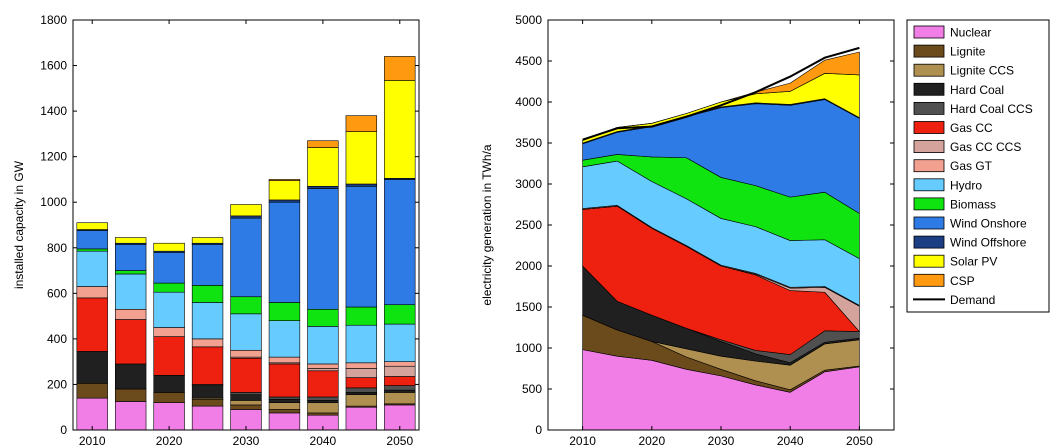 Image resolution: width=1051 pixels, height=448 pixels. I want to click on capacity-xtick-label: 2050, so click(399, 441).